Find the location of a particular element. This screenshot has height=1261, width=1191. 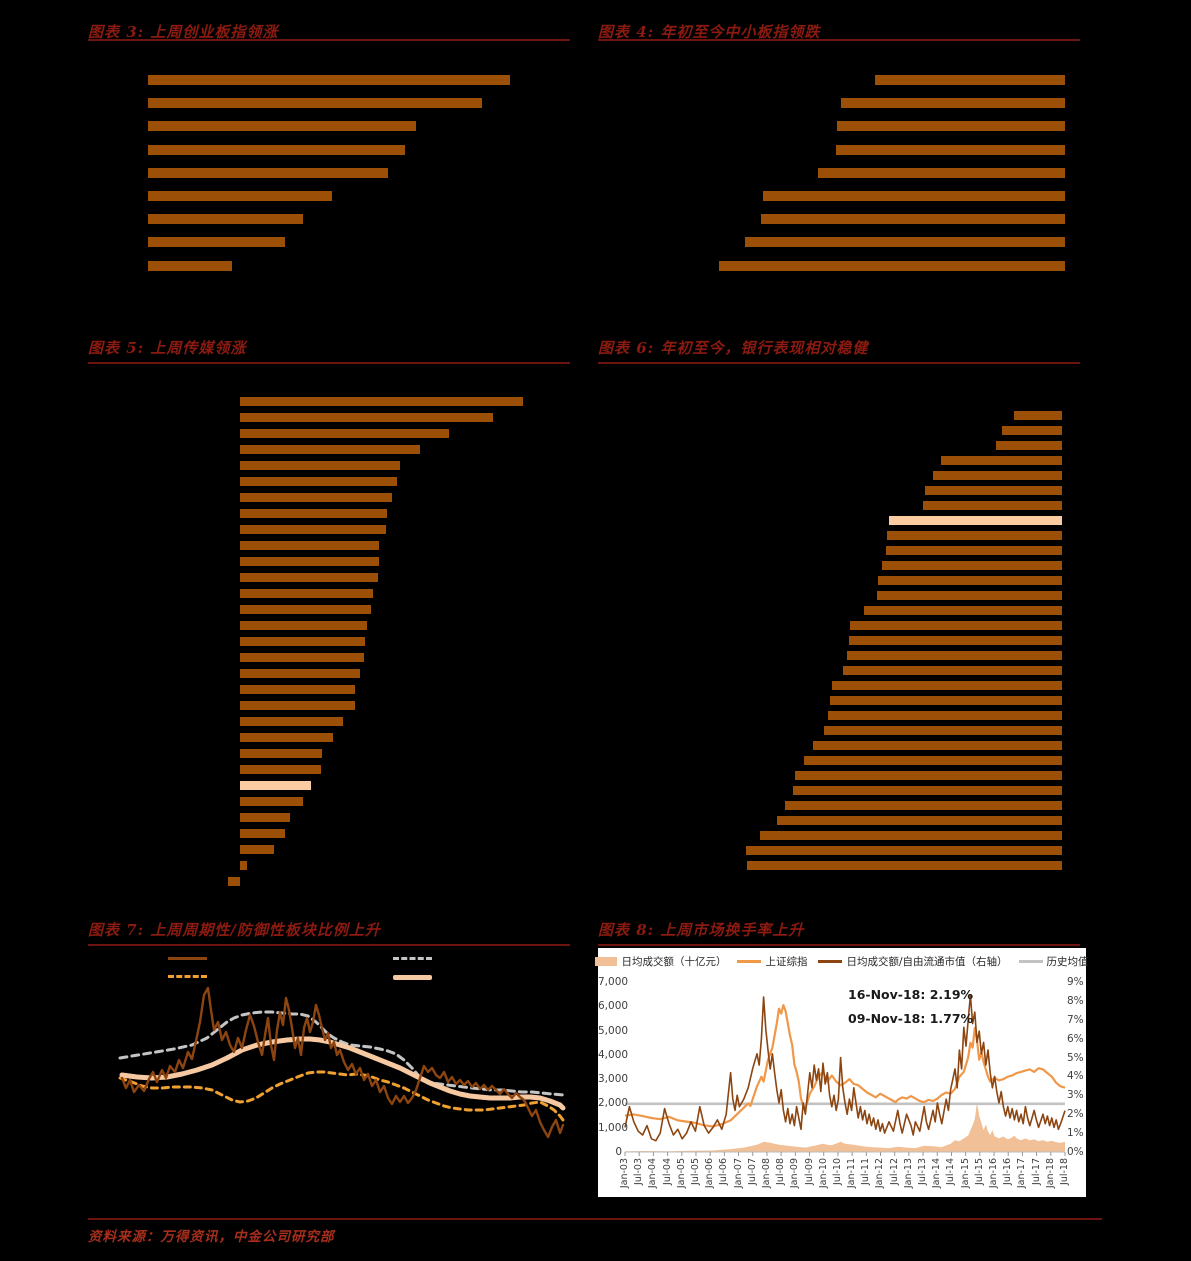

figure-5-title: 图表 5: 上周传媒领涨 is located at coordinates (167, 348).